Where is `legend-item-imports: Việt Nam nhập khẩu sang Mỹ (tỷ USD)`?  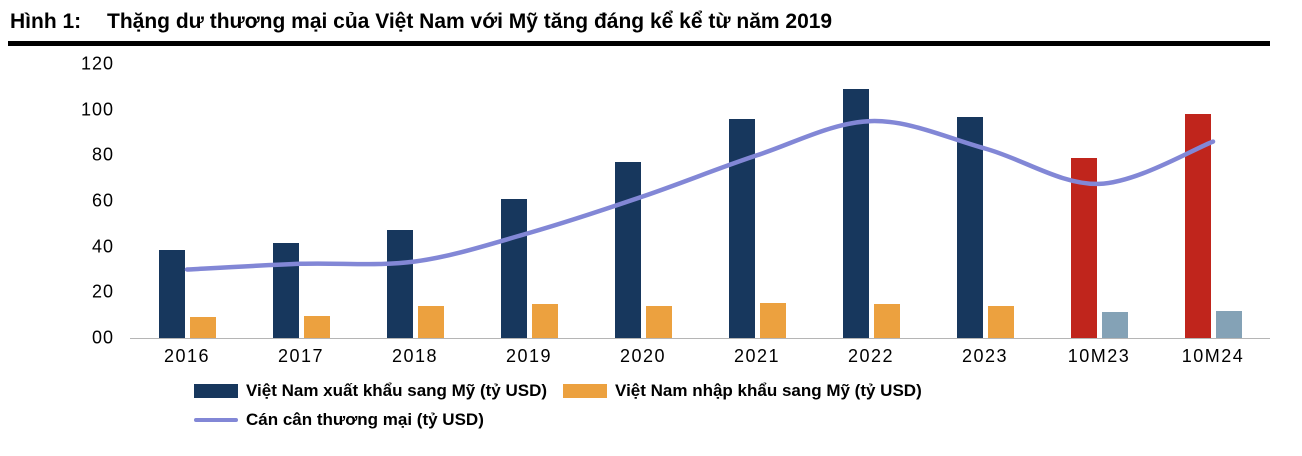
legend-item-imports: Việt Nam nhập khẩu sang Mỹ (tỷ USD) is located at coordinates (742, 391).